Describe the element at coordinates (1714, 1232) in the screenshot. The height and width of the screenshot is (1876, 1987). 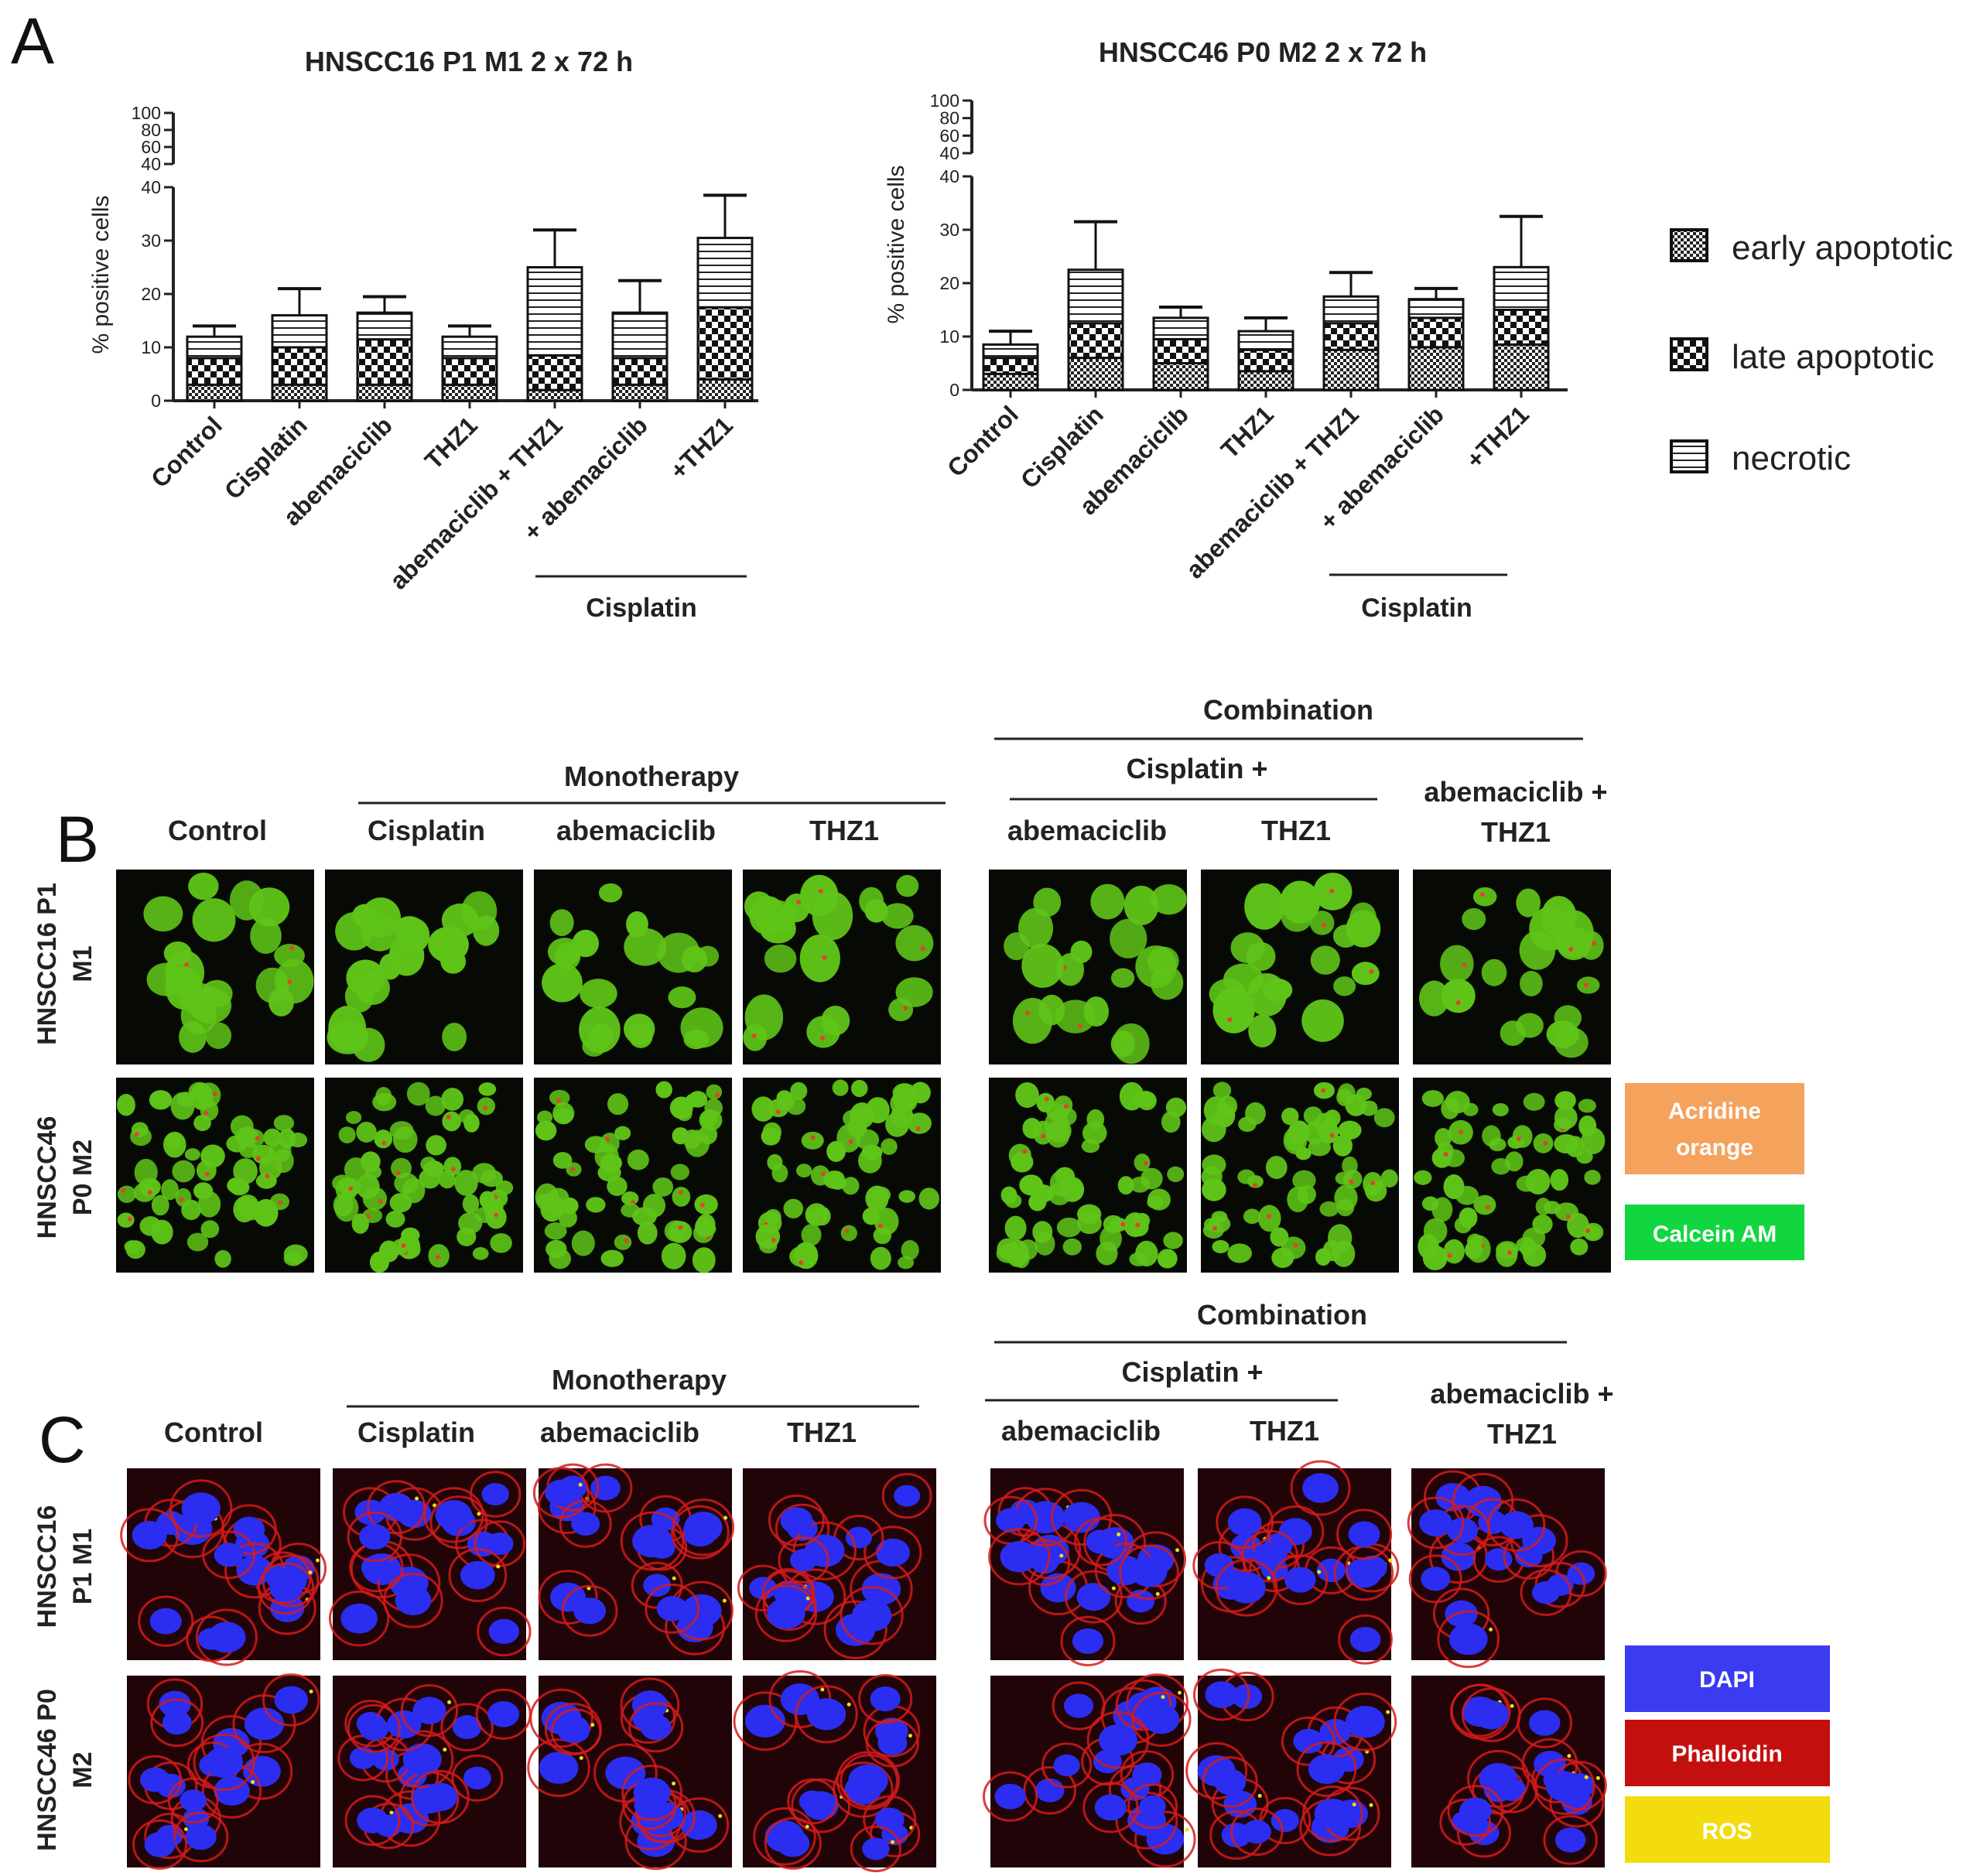
I see `b-key-calcein-am` at that location.